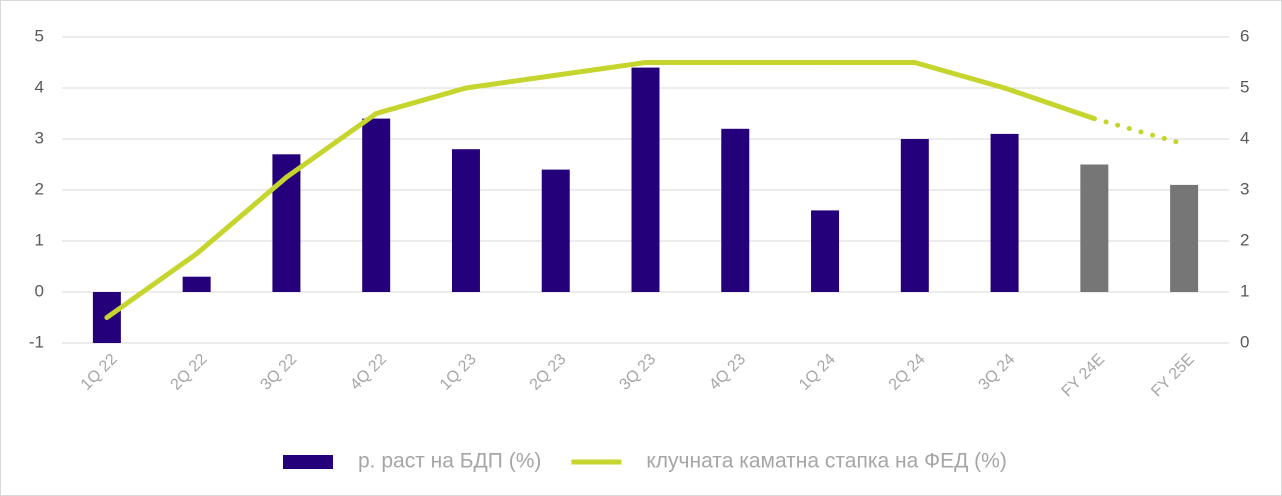 Image resolution: width=1282 pixels, height=496 pixels. Describe the element at coordinates (39, 239) in the screenshot. I see `y-tick-label: 1` at that location.